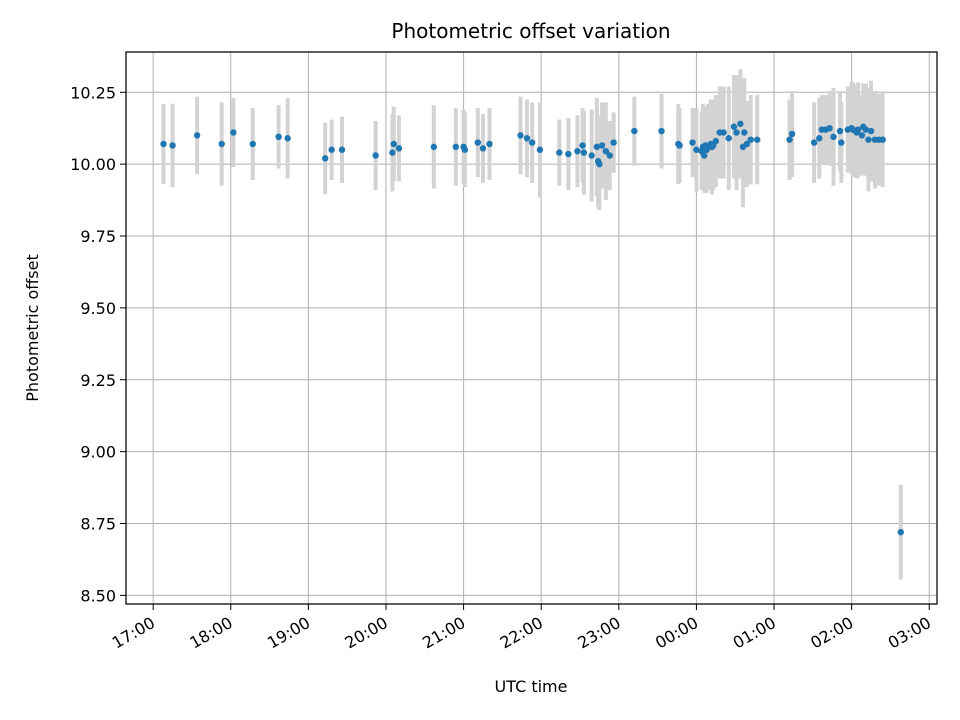  Describe the element at coordinates (98, 236) in the screenshot. I see `y-tick-label: 9.75` at that location.